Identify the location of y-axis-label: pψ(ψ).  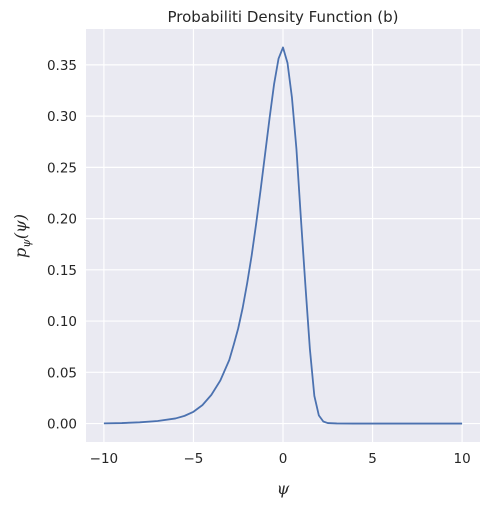
(22, 236).